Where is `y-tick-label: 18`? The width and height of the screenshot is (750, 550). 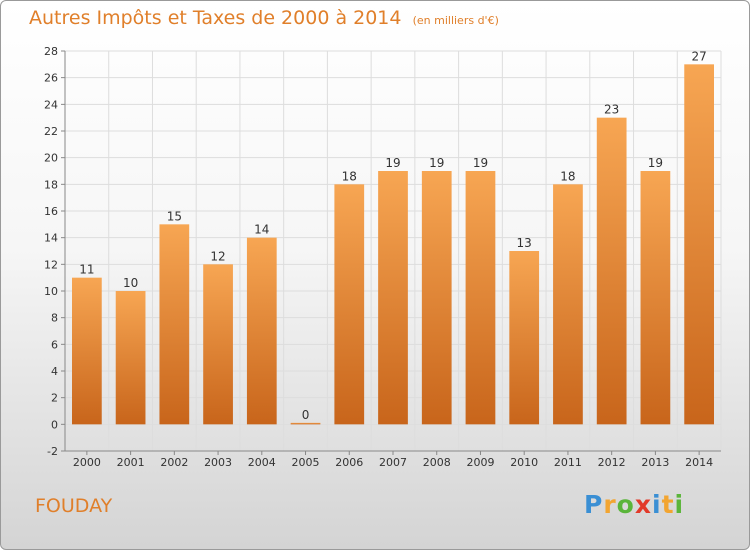
y-tick-label: 18 is located at coordinates (51, 184).